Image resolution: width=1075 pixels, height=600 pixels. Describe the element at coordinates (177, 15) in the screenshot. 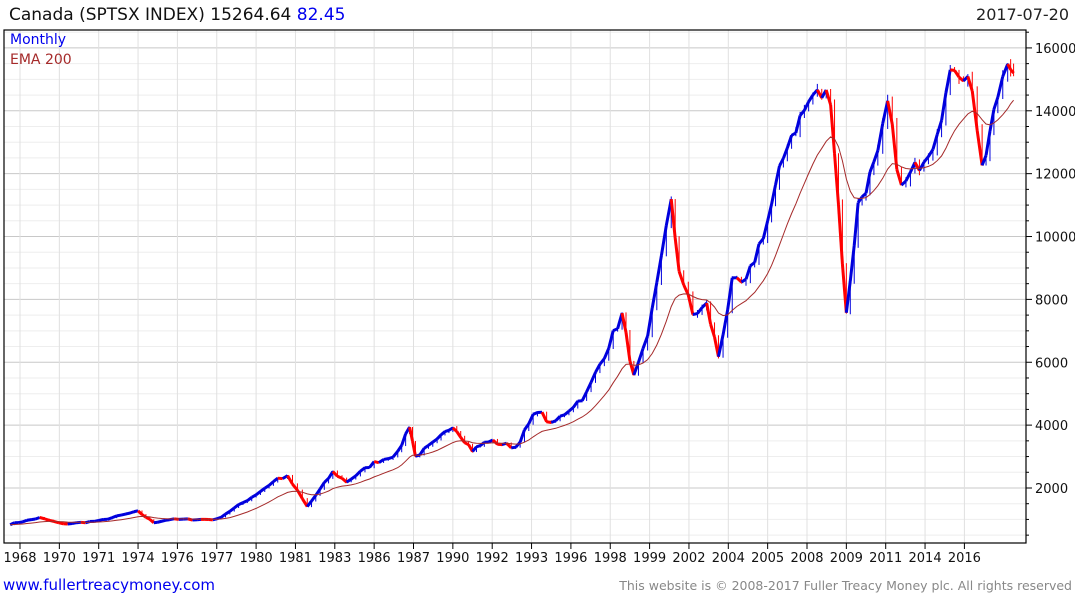

I see `chart-title: Canada (SPTSX INDEX) 15264.64 82.45` at that location.